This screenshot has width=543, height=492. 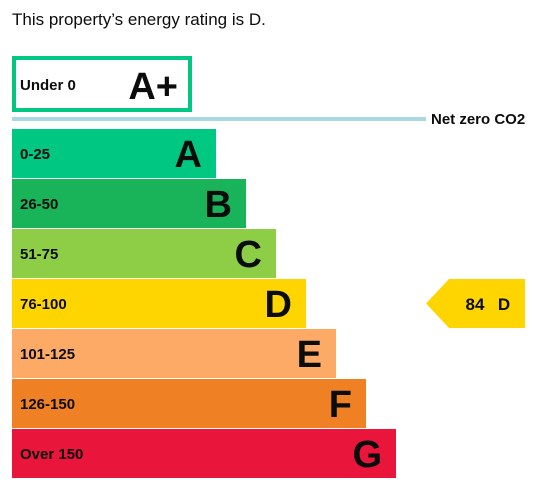 What do you see at coordinates (47, 354) in the screenshot?
I see `band-range-e: 101-125` at bounding box center [47, 354].